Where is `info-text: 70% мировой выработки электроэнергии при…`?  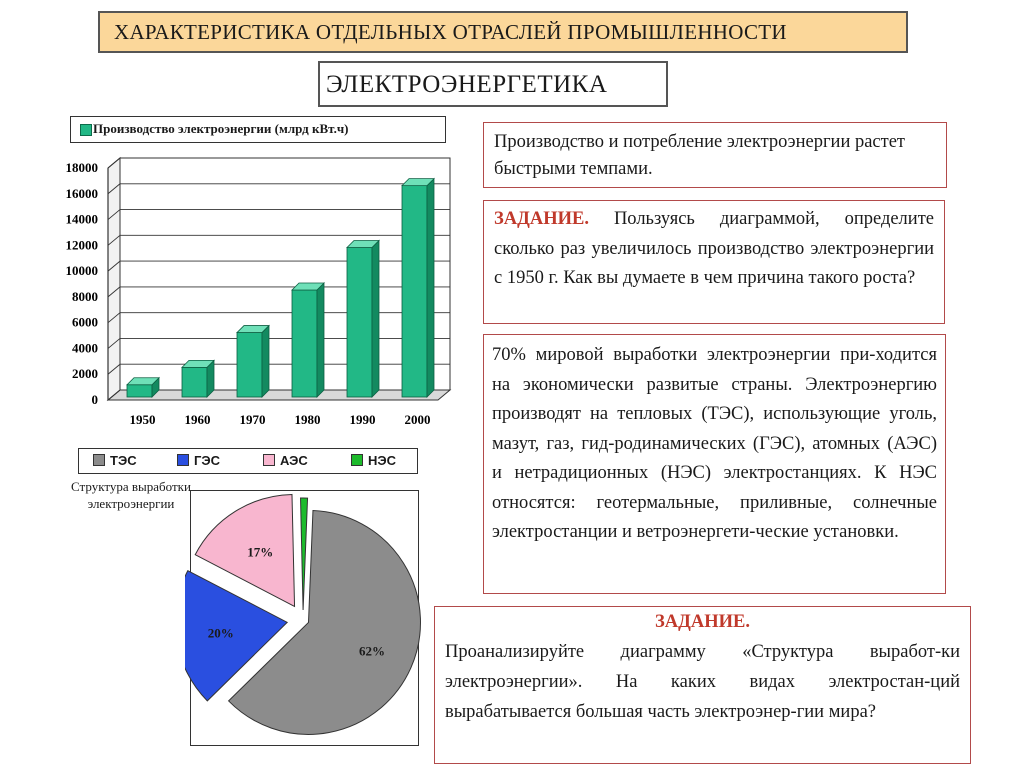 info-text: 70% мировой выработки электроэнергии при… is located at coordinates (714, 443).